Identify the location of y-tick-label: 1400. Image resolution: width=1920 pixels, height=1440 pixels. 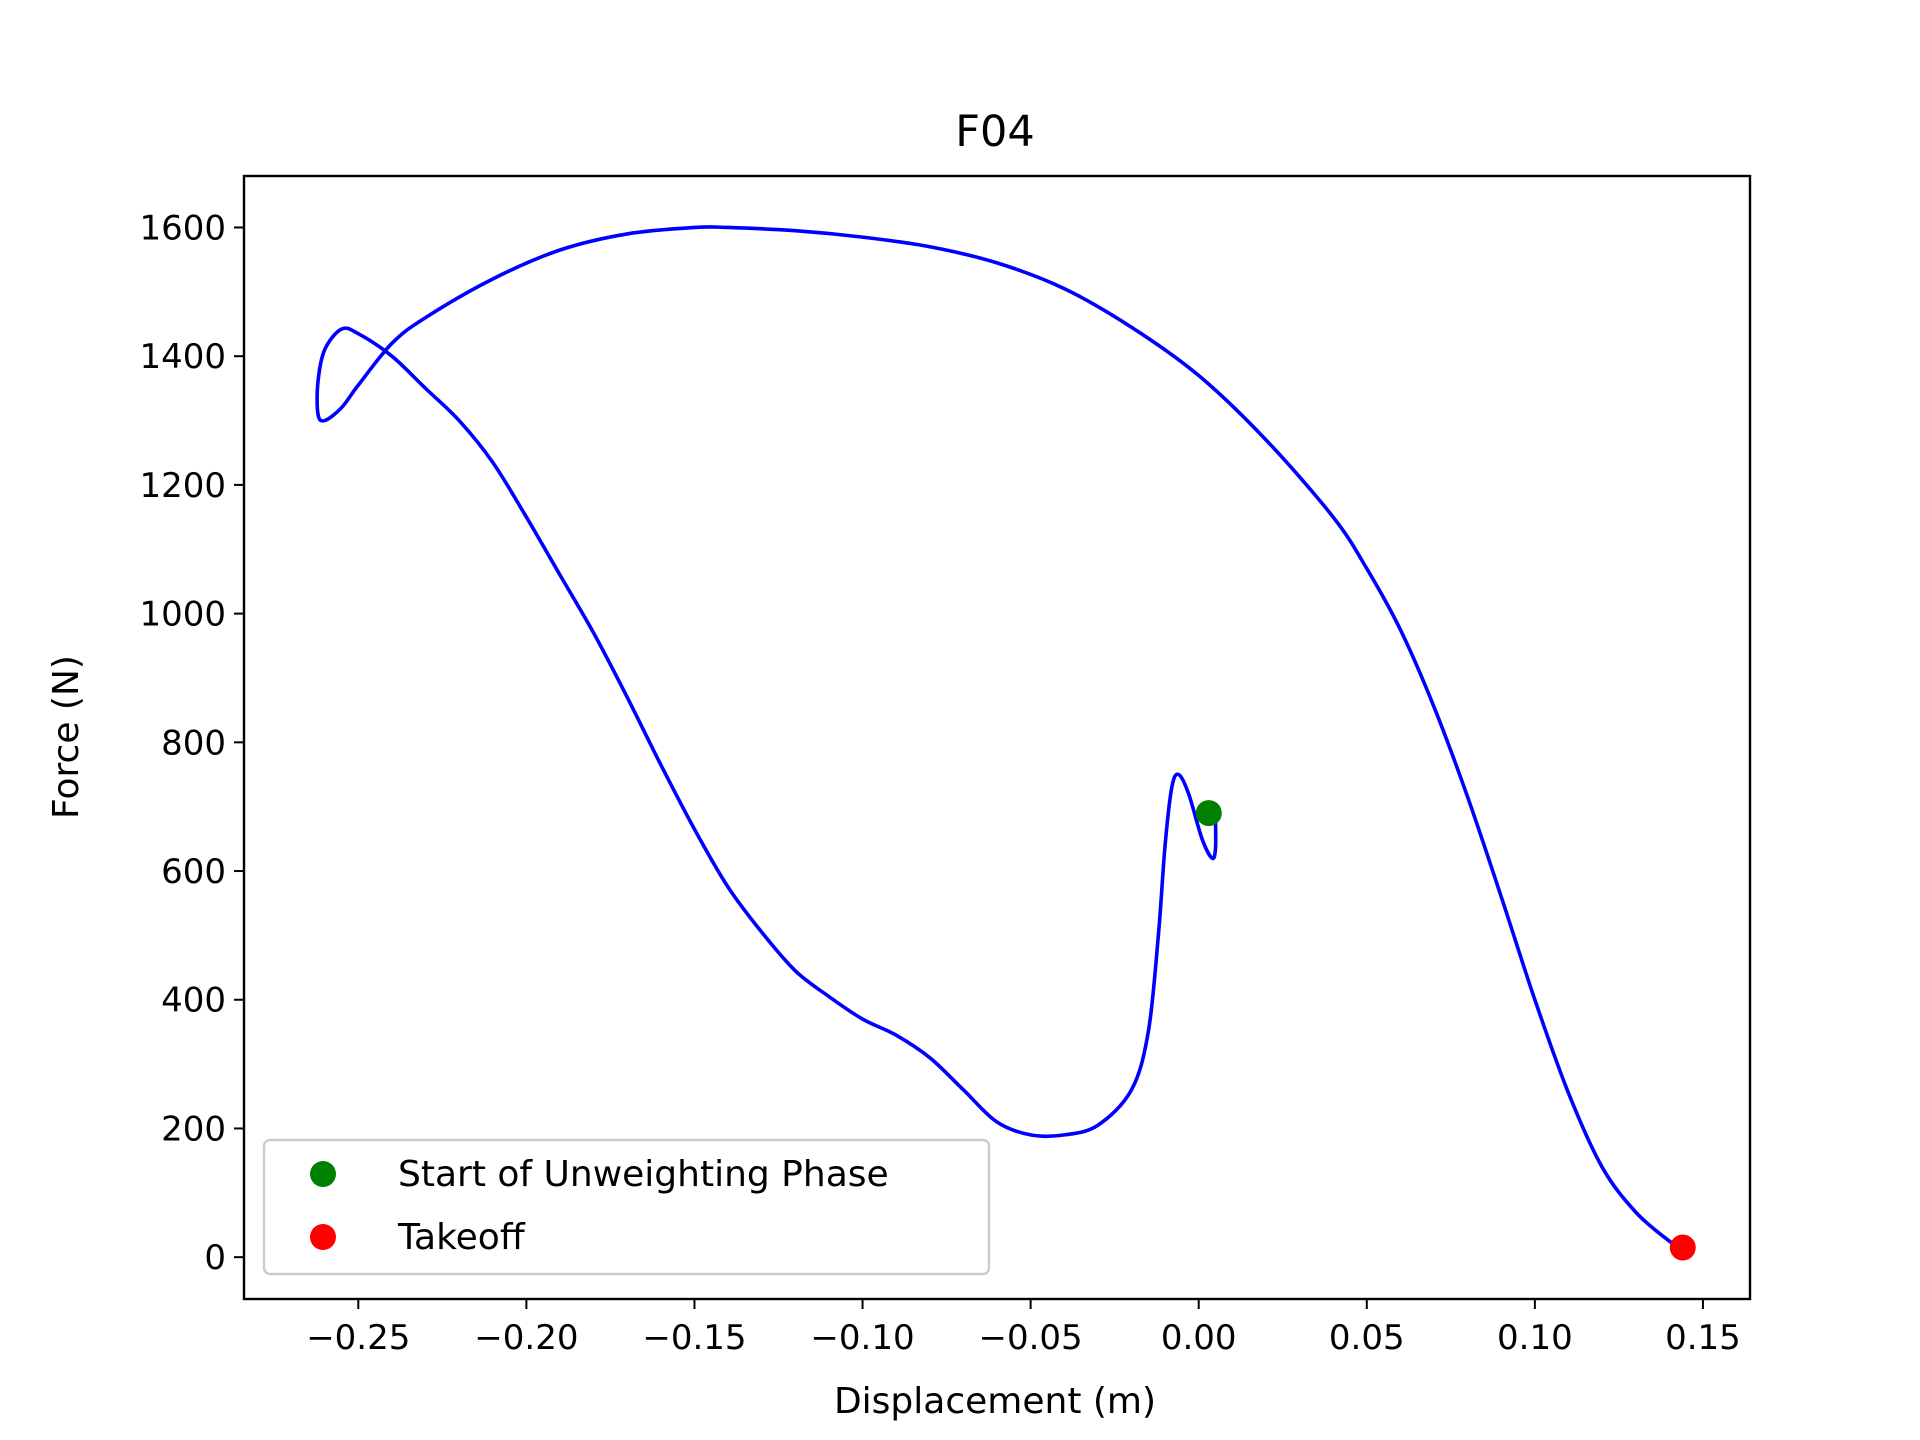
(182, 357).